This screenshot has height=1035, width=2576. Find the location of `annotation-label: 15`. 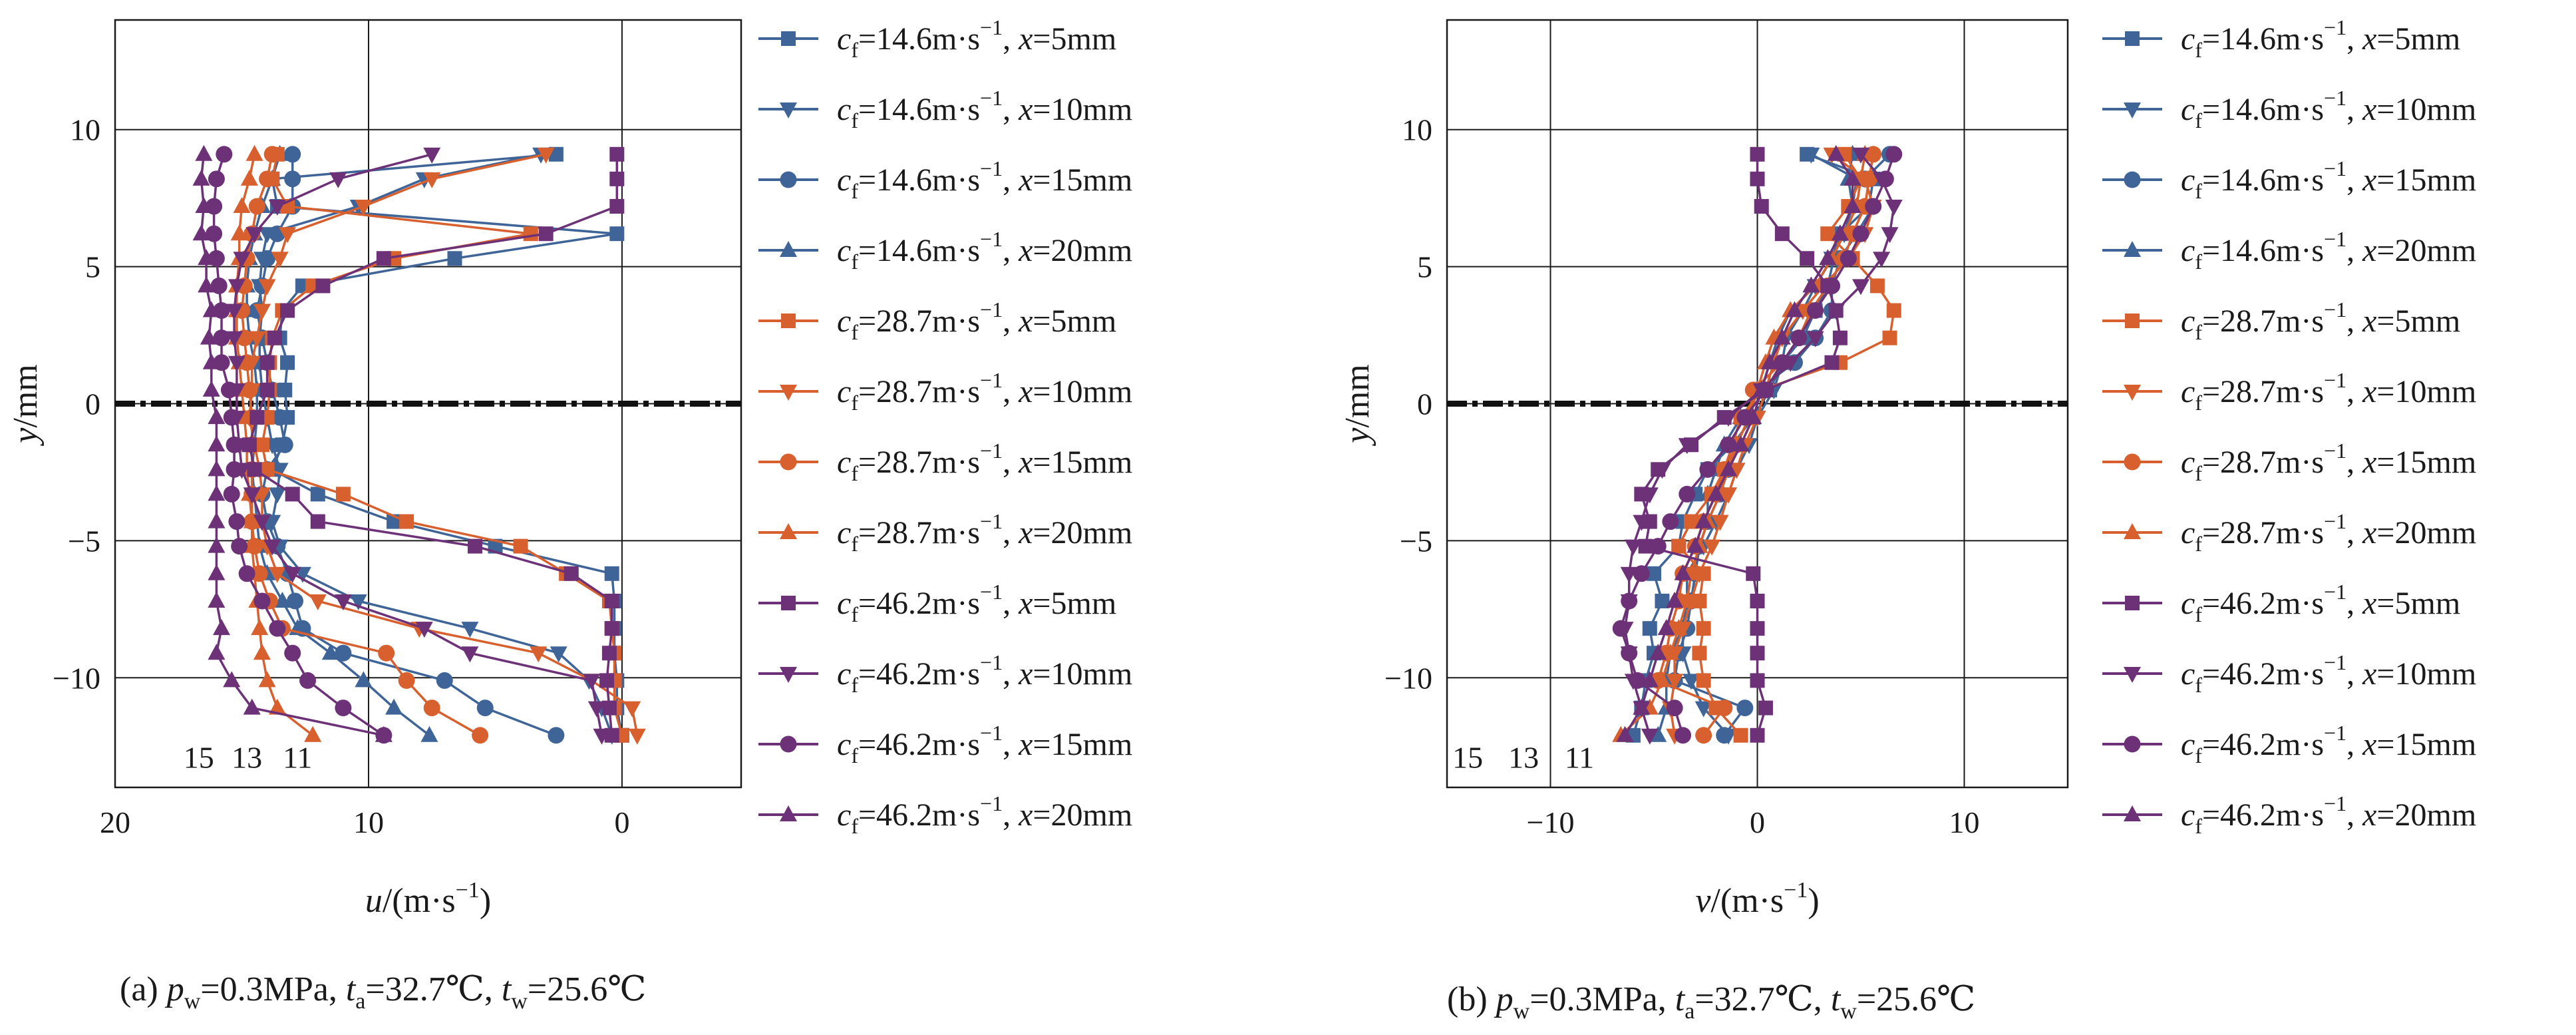

annotation-label: 15 is located at coordinates (199, 758).